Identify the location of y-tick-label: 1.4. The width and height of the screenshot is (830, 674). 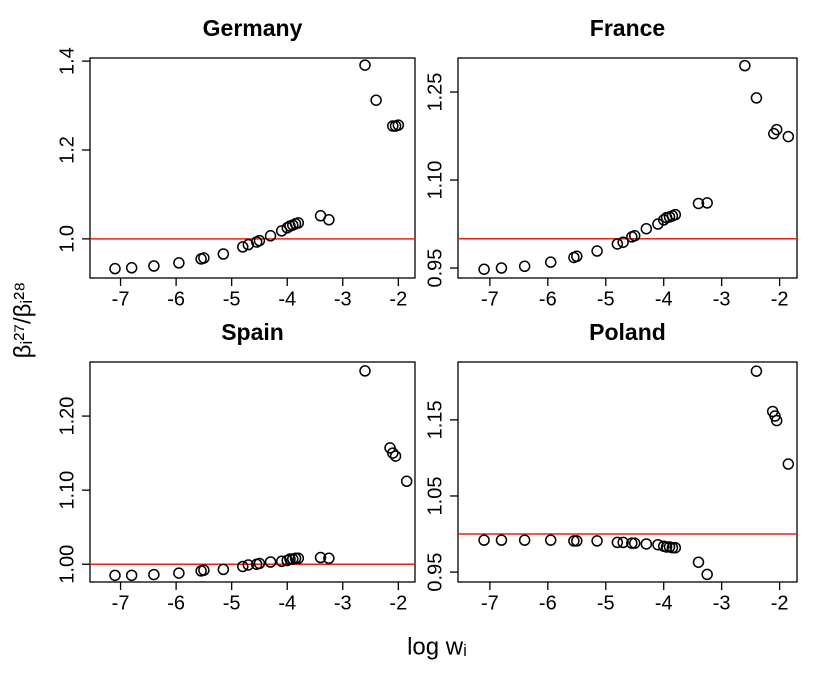
(67, 61).